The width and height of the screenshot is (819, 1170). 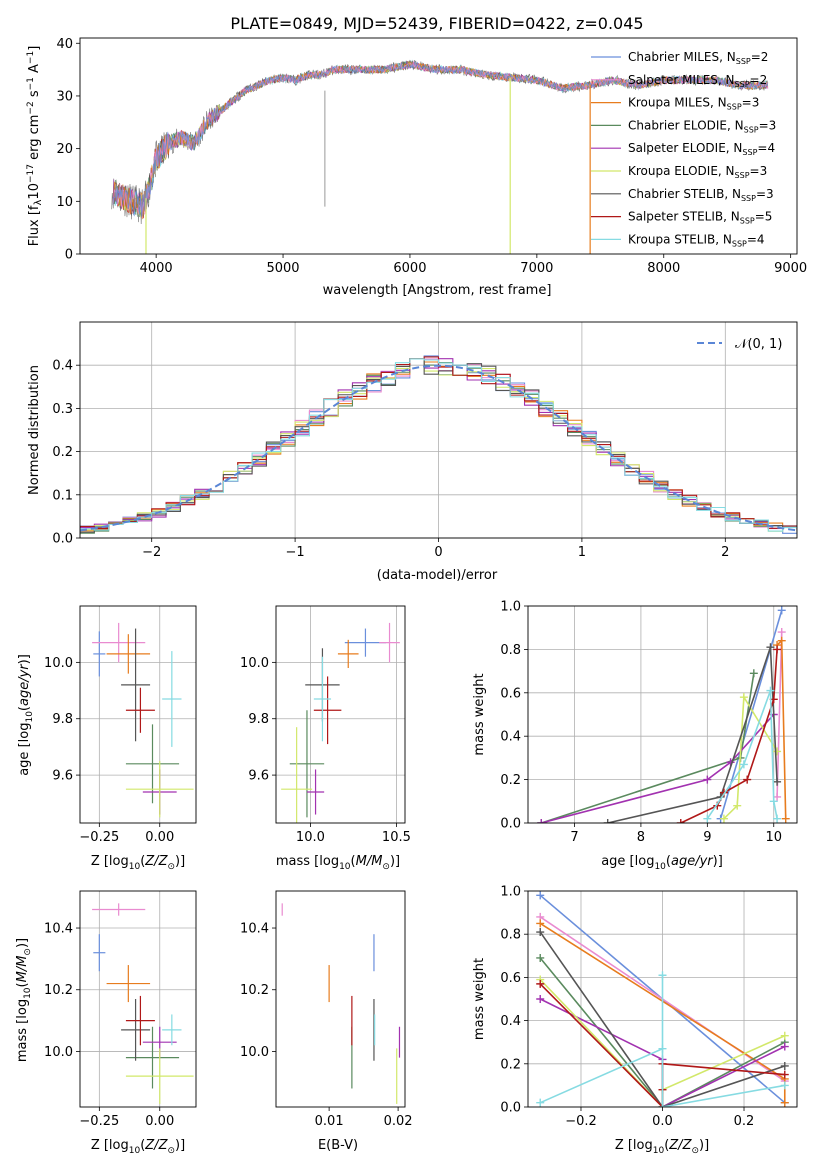 I want to click on label-part: ⊙, so click(x=695, y=1151).